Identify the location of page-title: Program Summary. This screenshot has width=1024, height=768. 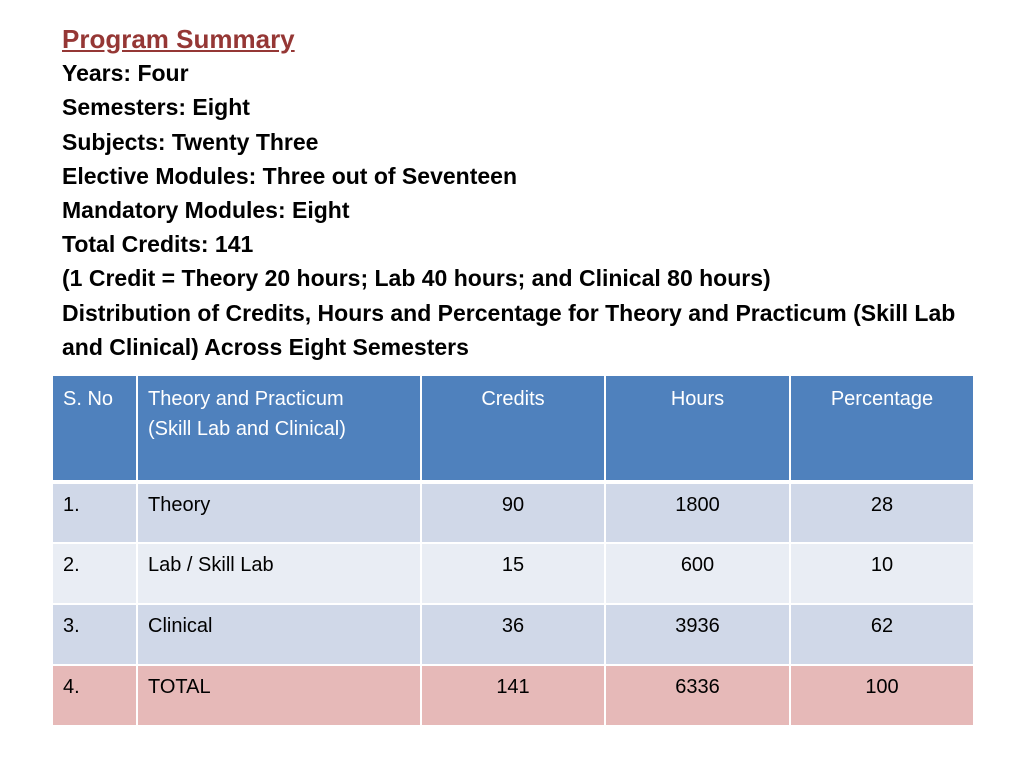
(178, 39).